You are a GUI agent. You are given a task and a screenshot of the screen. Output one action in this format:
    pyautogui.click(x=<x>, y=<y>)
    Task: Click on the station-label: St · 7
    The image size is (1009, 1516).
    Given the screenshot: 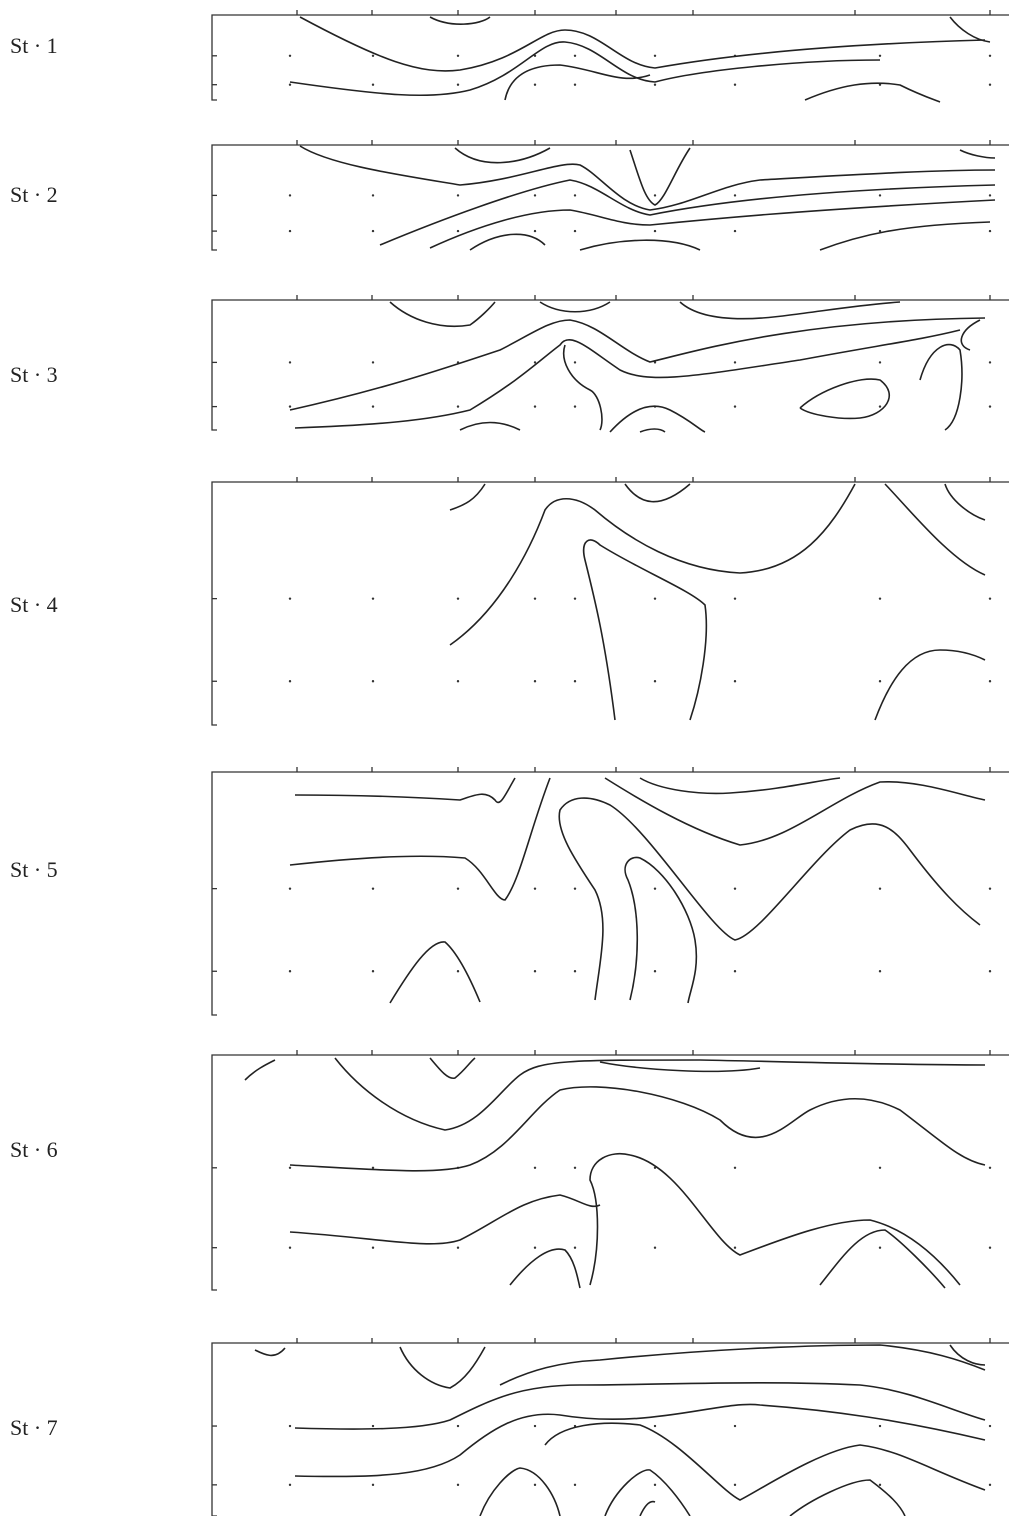 What is the action you would take?
    pyautogui.click(x=34, y=1427)
    